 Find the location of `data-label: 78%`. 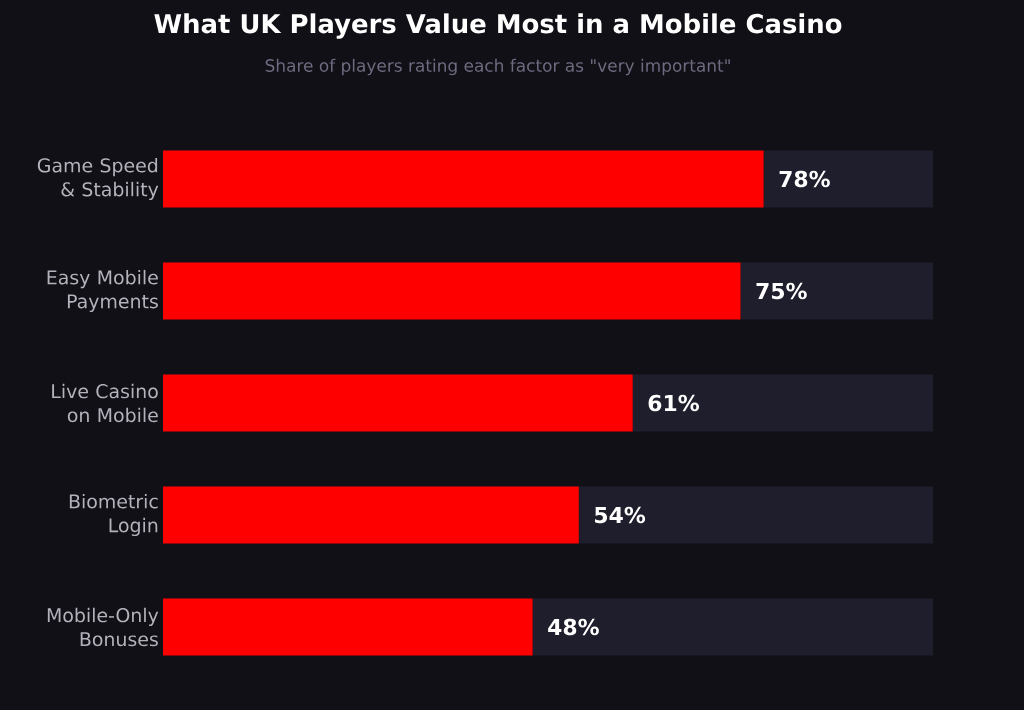

data-label: 78% is located at coordinates (804, 179).